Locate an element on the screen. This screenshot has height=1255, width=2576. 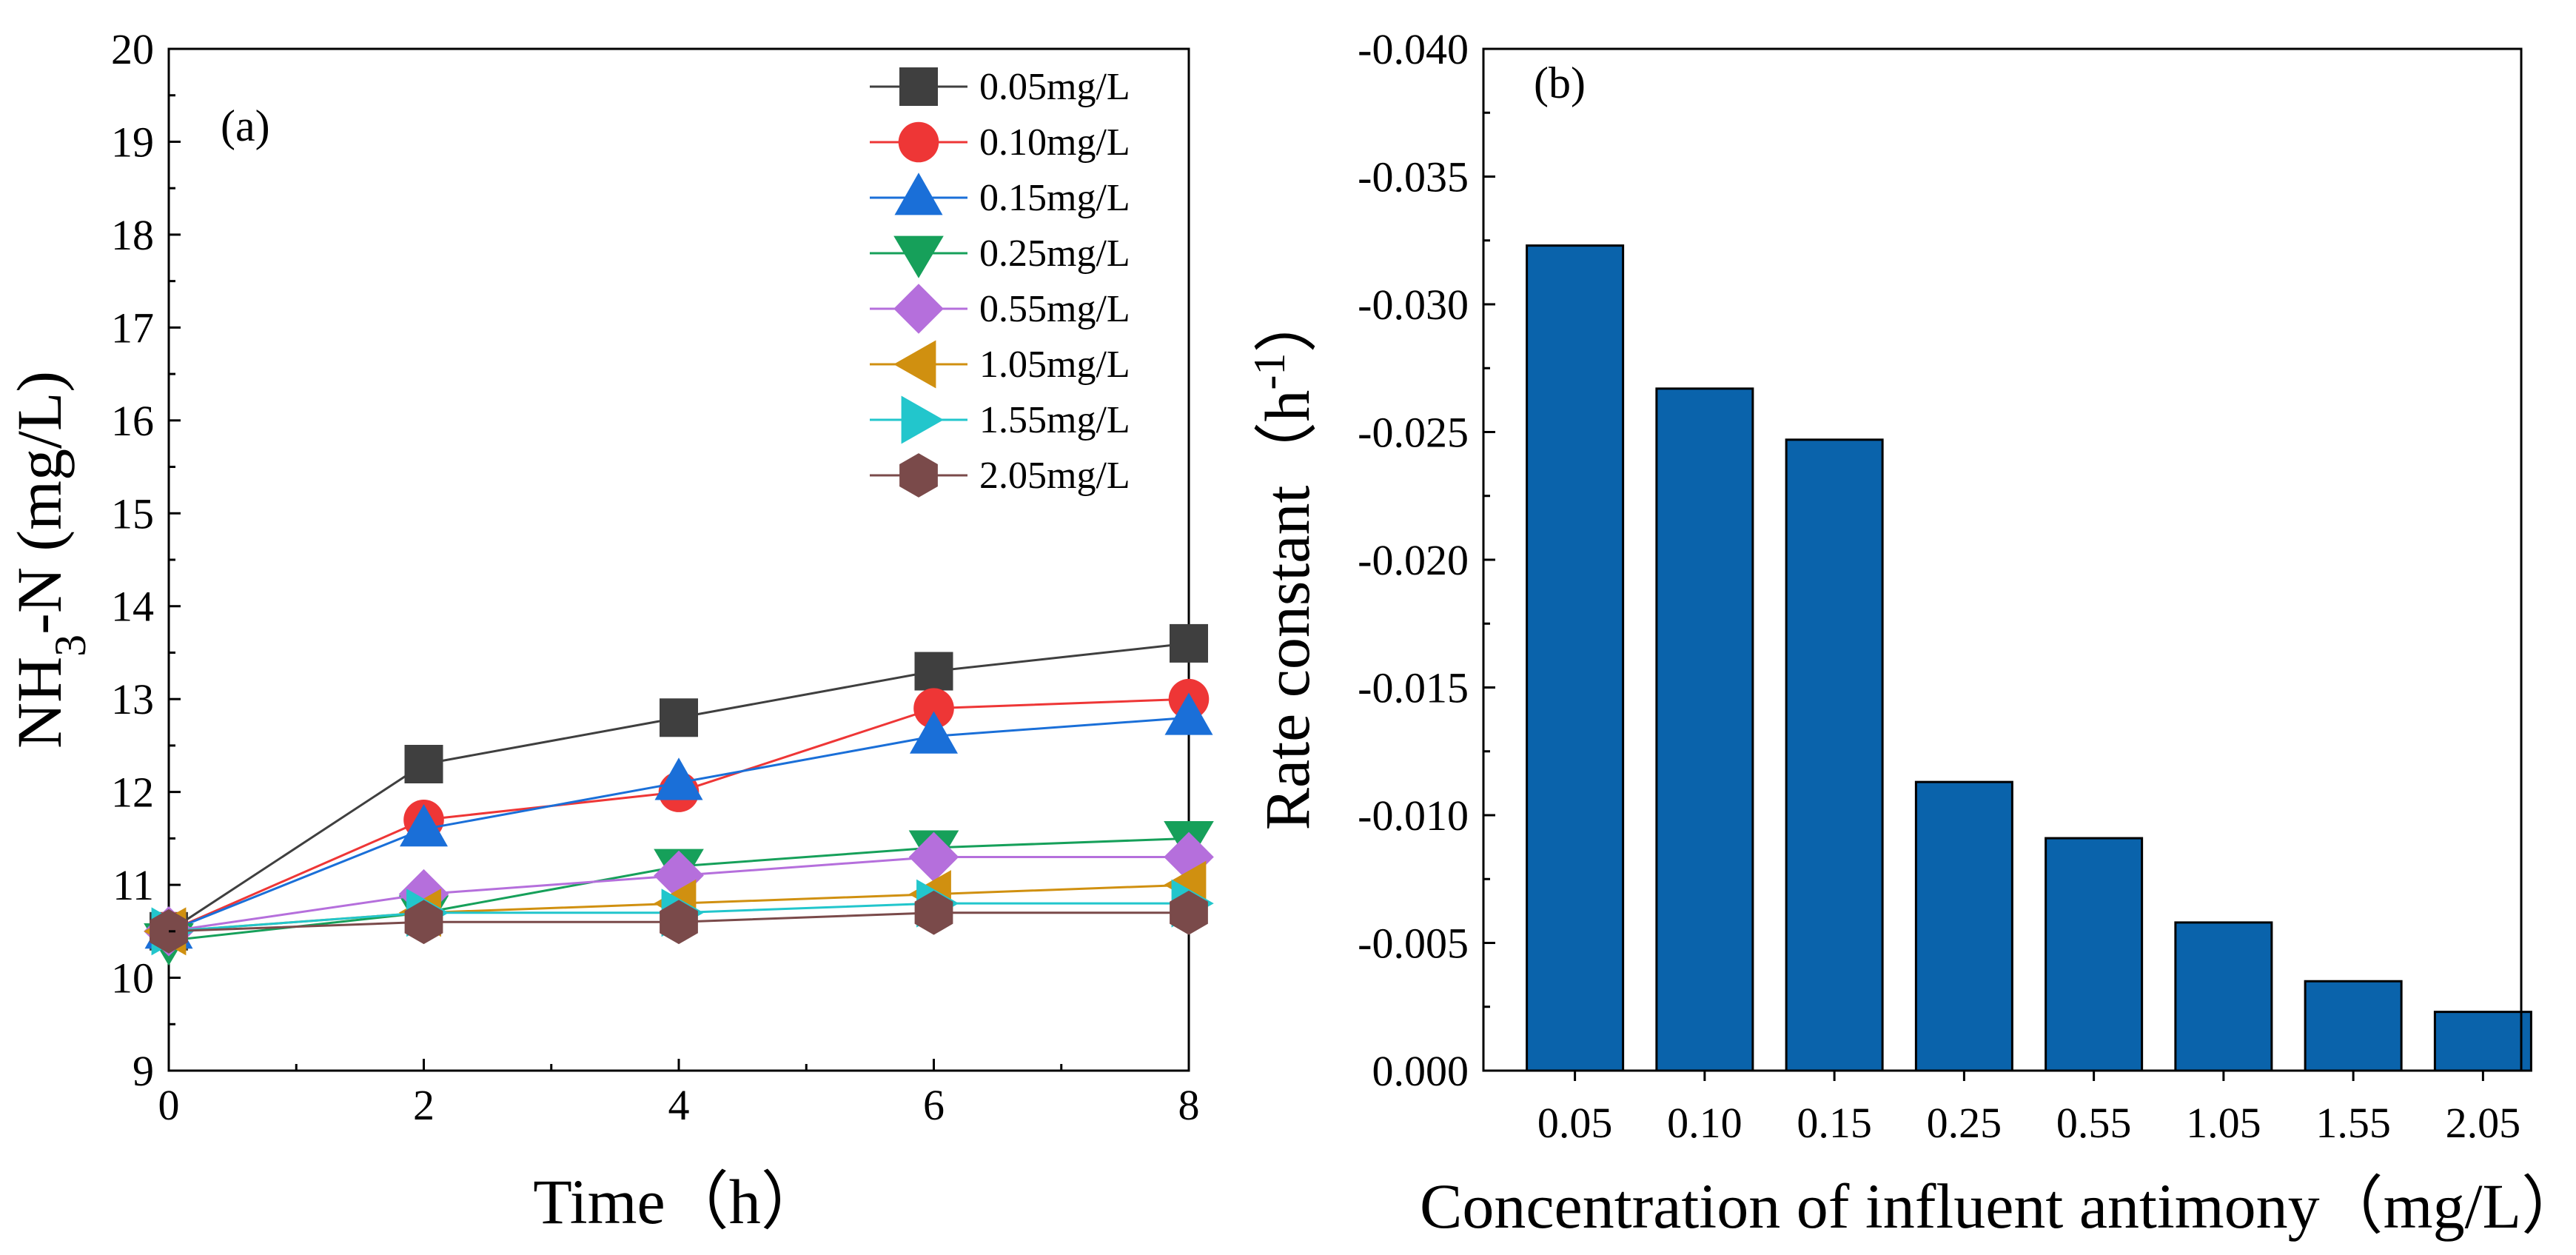
x-tick-label: 0.15 is located at coordinates (1834, 1123).